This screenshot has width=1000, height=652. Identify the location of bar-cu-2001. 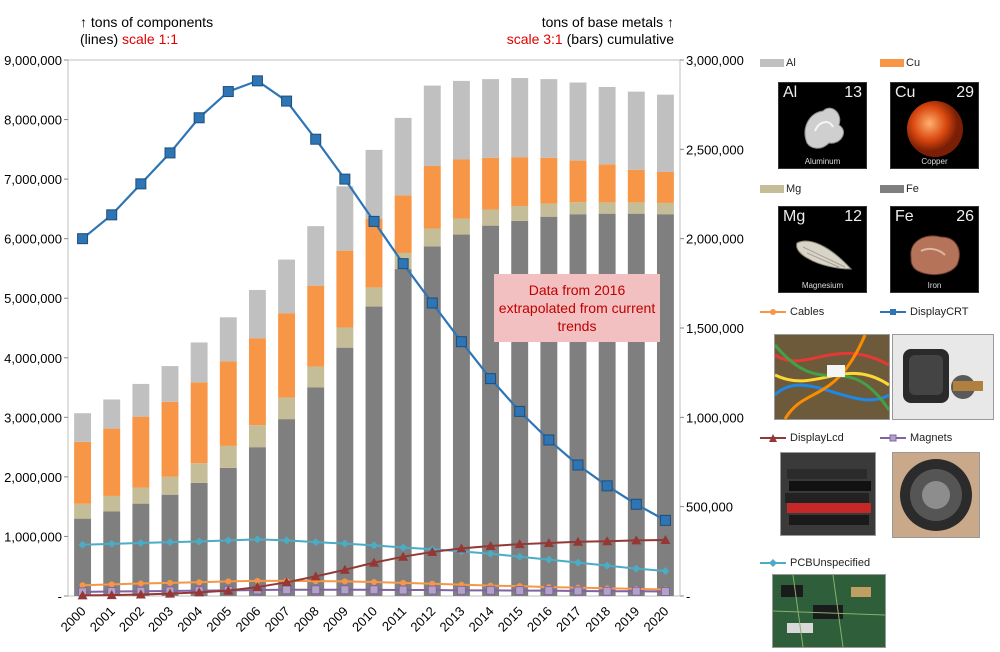
(112, 462).